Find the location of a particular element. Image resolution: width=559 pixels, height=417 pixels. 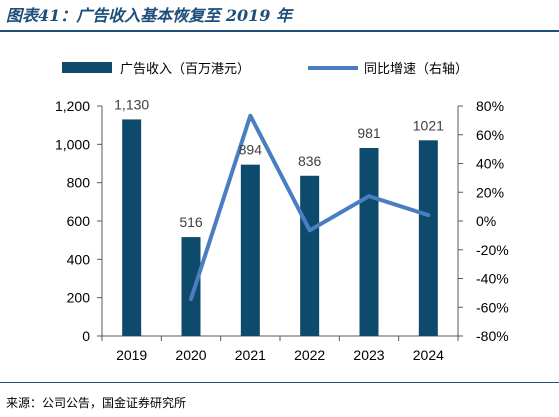

left-tick-label: 400 is located at coordinates (79, 259).